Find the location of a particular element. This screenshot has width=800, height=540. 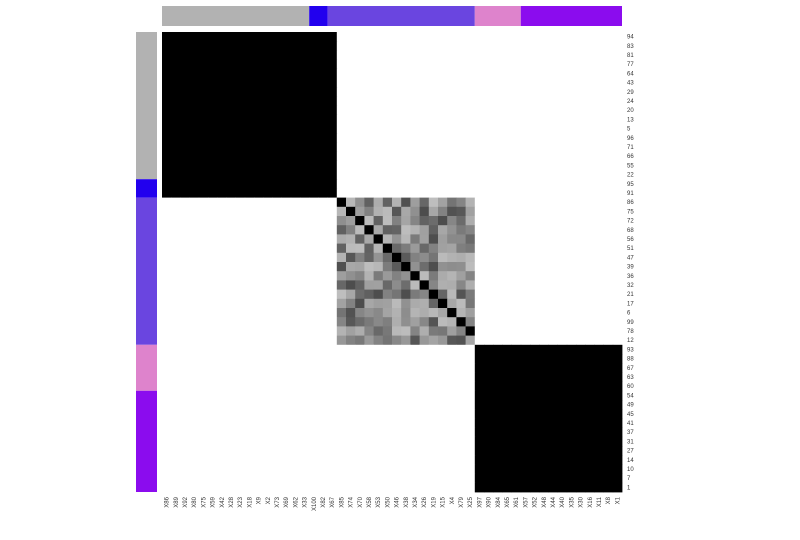

row-tick-label: 31 is located at coordinates (630, 442).